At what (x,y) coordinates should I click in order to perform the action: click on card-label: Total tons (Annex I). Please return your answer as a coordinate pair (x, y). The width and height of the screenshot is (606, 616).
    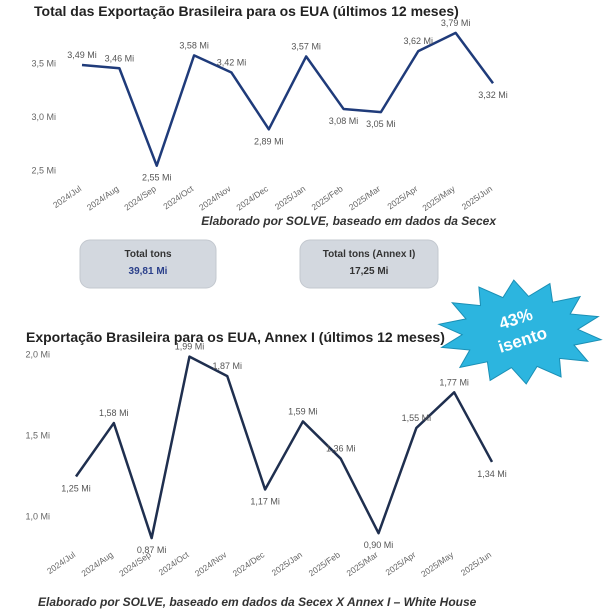
    Looking at the image, I should click on (369, 254).